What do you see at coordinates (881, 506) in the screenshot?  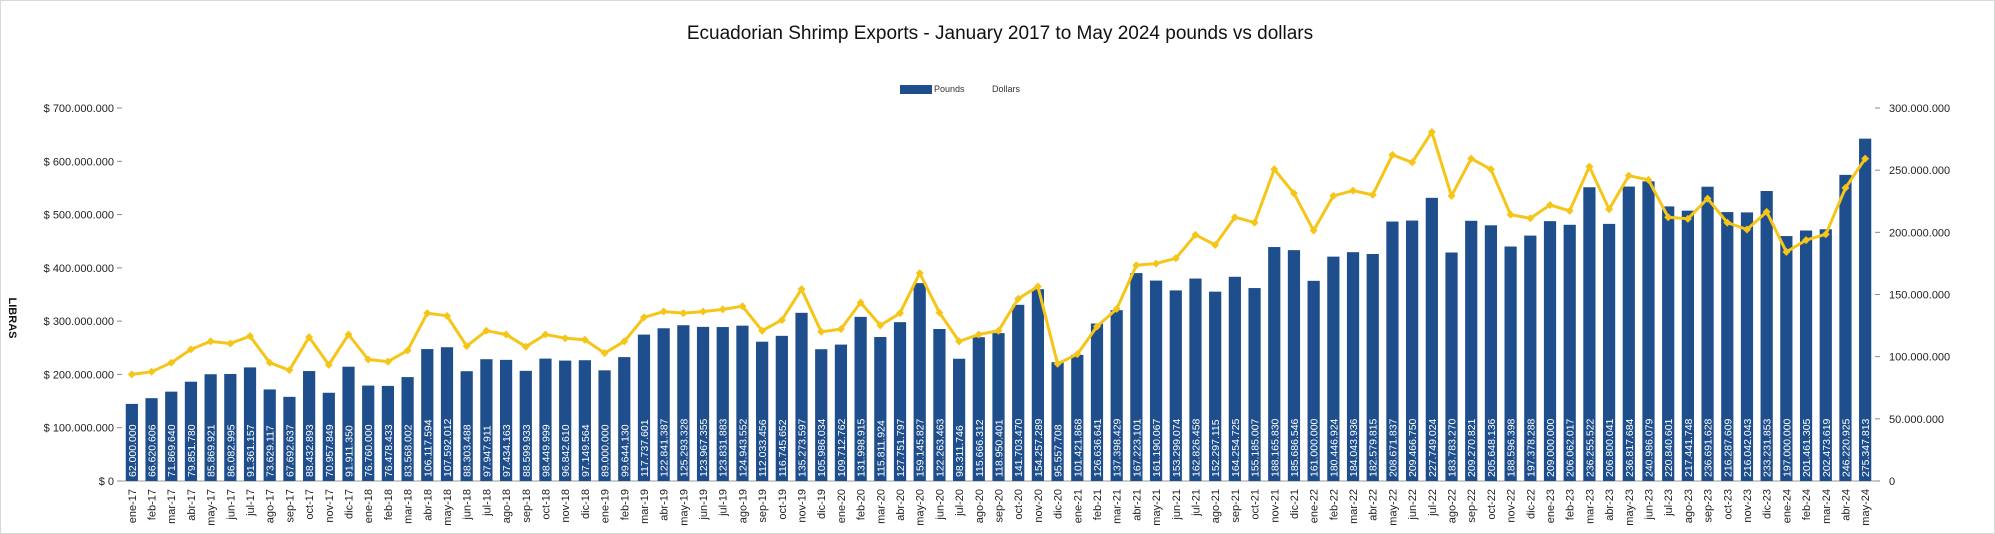 I see `category-label: mar-20` at bounding box center [881, 506].